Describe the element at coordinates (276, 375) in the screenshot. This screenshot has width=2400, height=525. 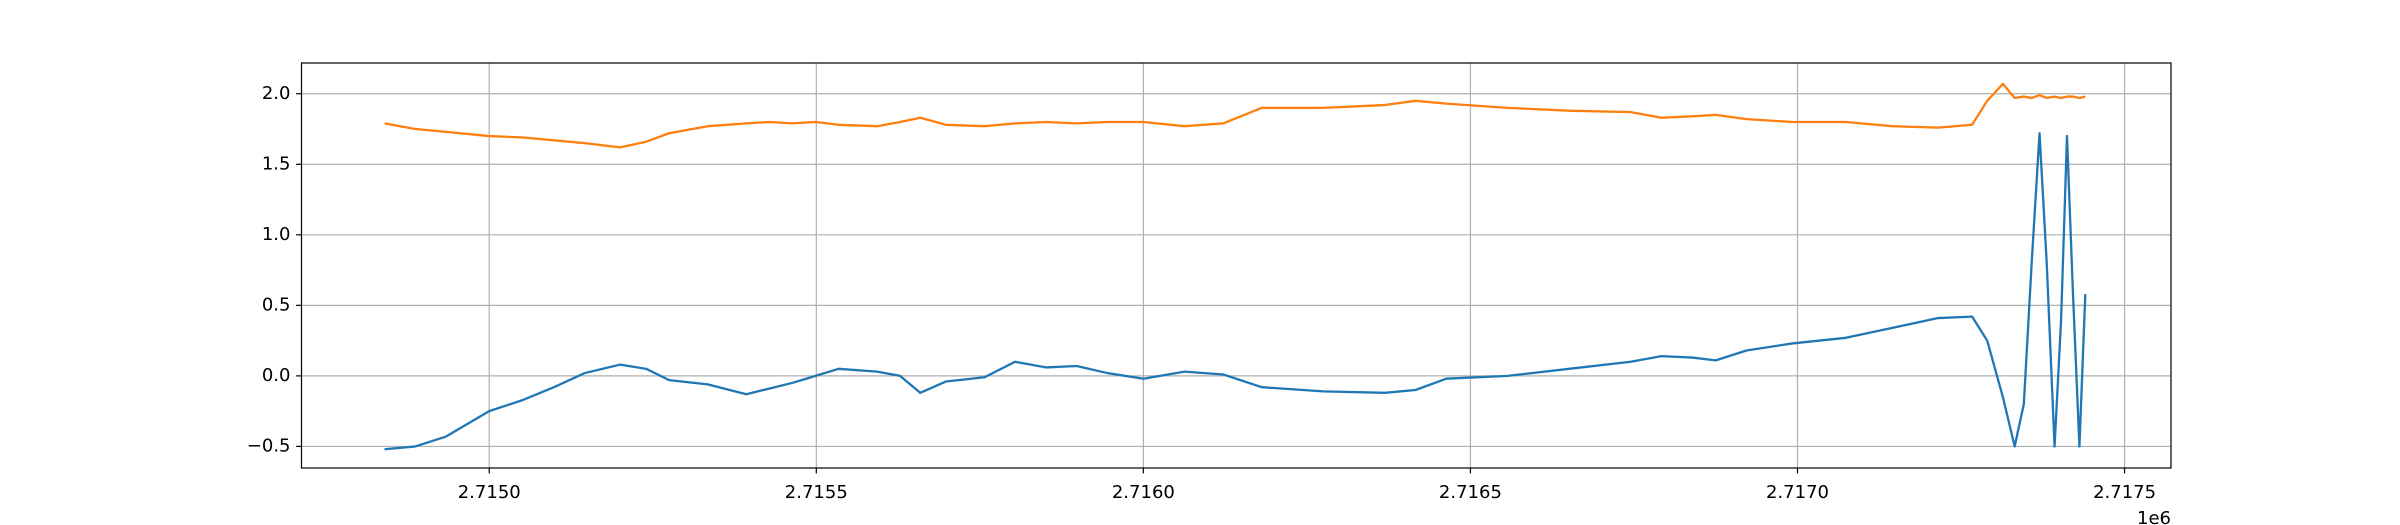
I see `y-tick-label: 0.0` at that location.